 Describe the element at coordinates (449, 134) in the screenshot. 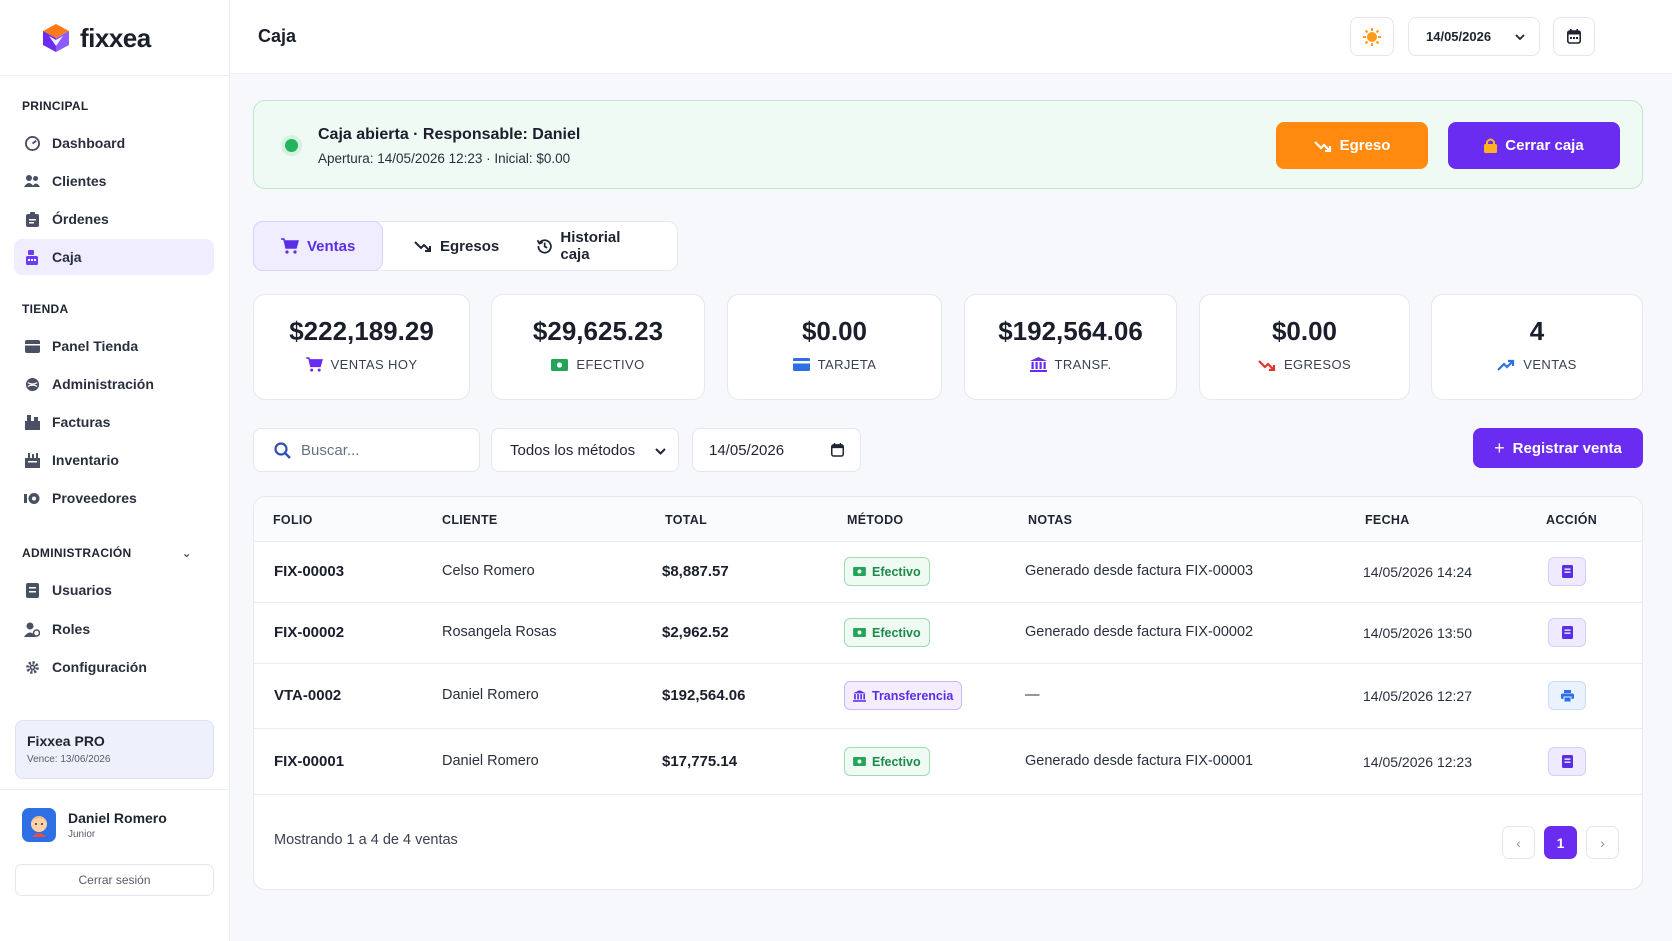

I see `register-status-title: Caja abierta · Responsable: Daniel` at that location.